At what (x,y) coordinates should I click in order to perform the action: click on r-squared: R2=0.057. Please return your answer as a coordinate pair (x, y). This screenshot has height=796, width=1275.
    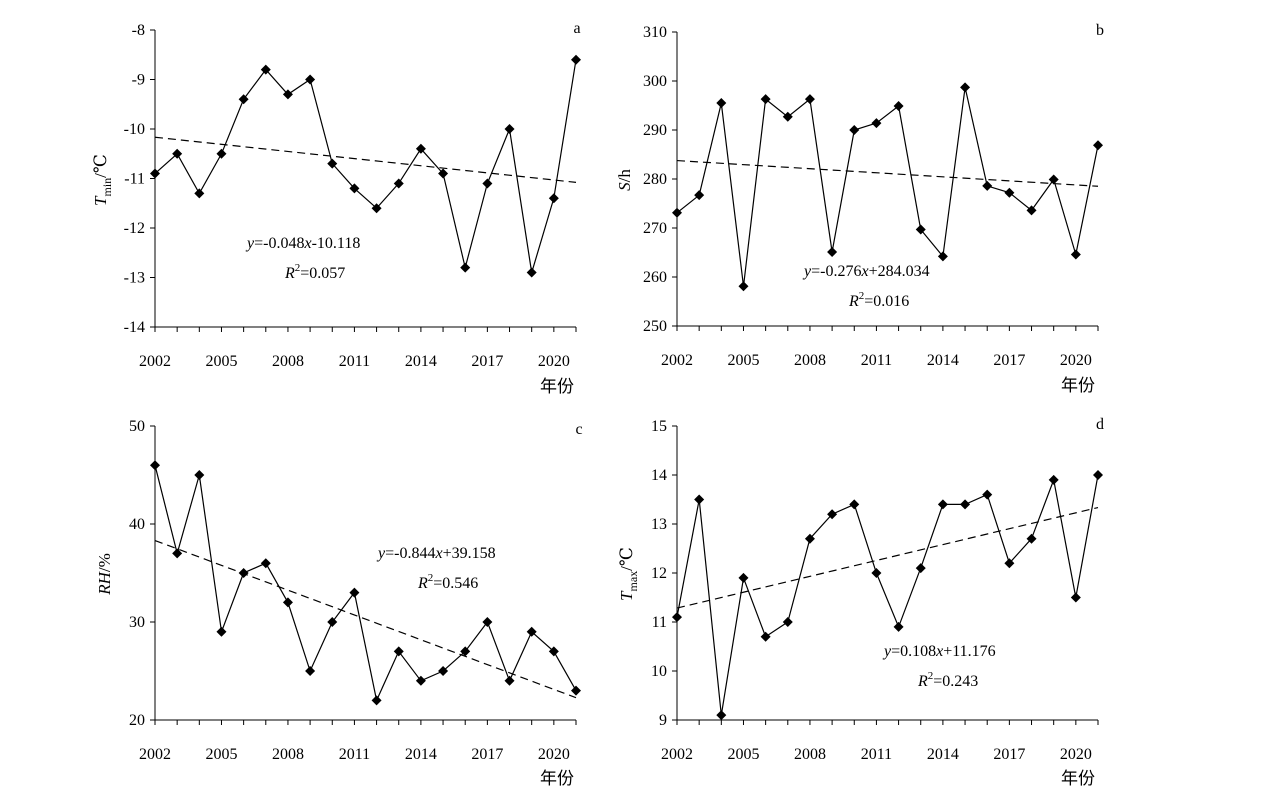
    Looking at the image, I should click on (314, 272).